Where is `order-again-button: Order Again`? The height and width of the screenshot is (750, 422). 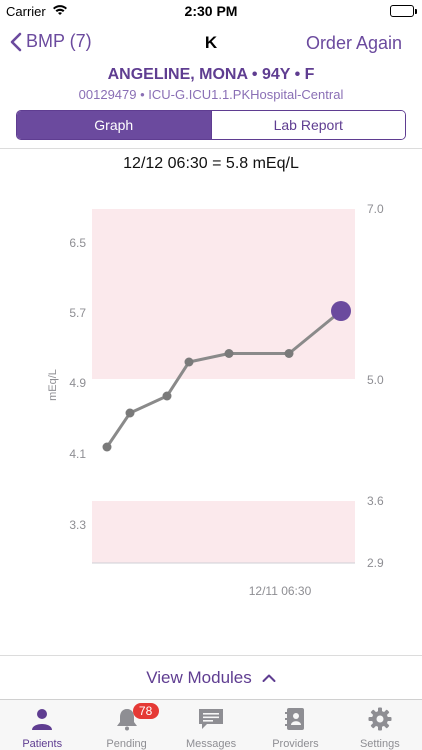 order-again-button: Order Again is located at coordinates (353, 43).